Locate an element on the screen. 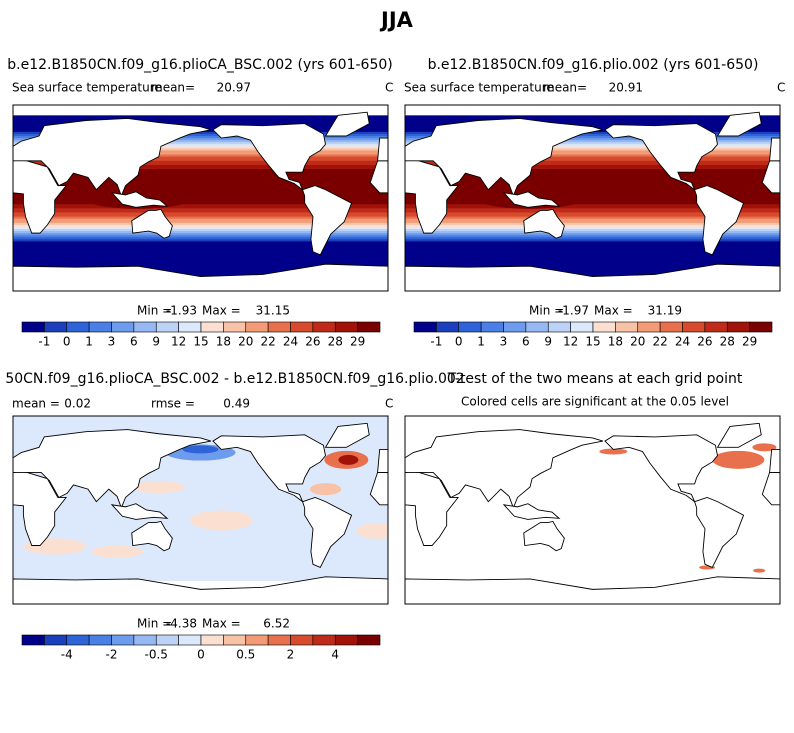 Image resolution: width=794 pixels, height=733 pixels. max-label: Max = is located at coordinates (613, 311).